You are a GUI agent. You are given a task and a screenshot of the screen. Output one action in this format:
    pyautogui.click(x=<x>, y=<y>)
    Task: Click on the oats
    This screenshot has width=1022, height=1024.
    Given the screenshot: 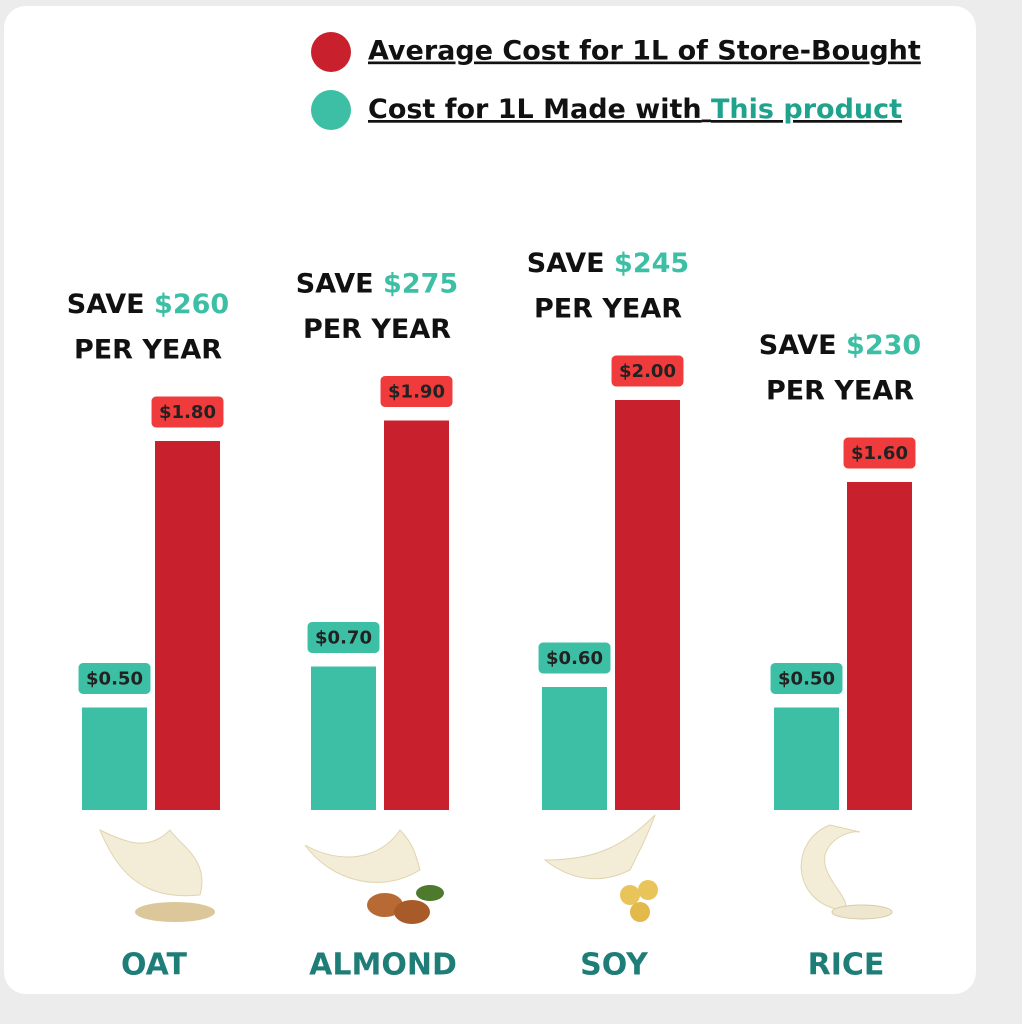 What is the action you would take?
    pyautogui.click(x=175, y=912)
    